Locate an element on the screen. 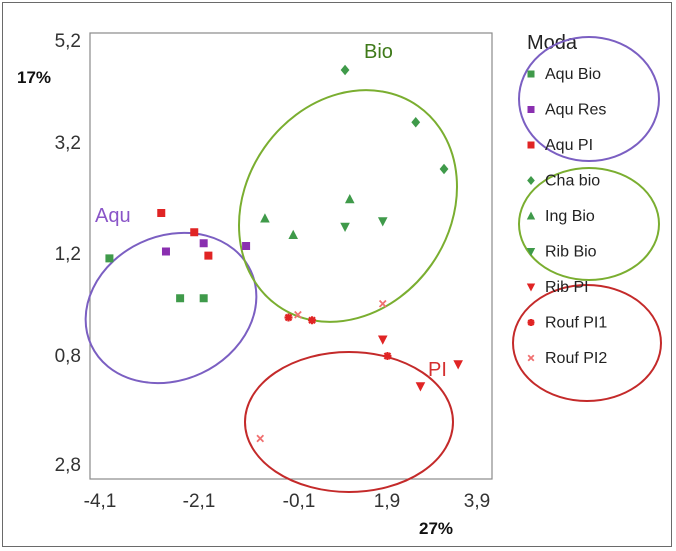  legend-entry: Aqu Res is located at coordinates (575, 110).